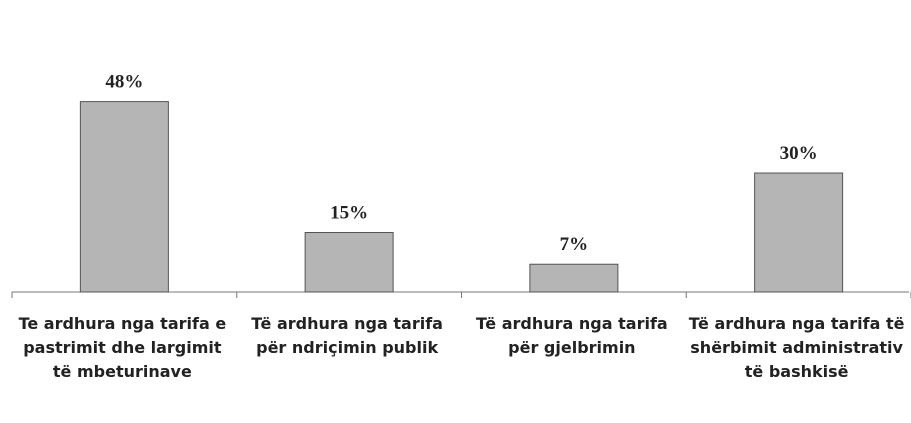 This screenshot has height=423, width=911. Describe the element at coordinates (349, 213) in the screenshot. I see `value-label: 15%` at that location.